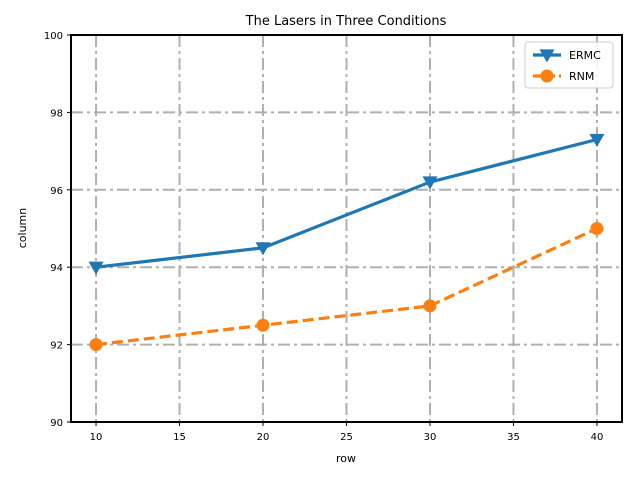 This screenshot has height=480, width=640. Describe the element at coordinates (569, 65) in the screenshot. I see `legend: ERMC RNM` at that location.